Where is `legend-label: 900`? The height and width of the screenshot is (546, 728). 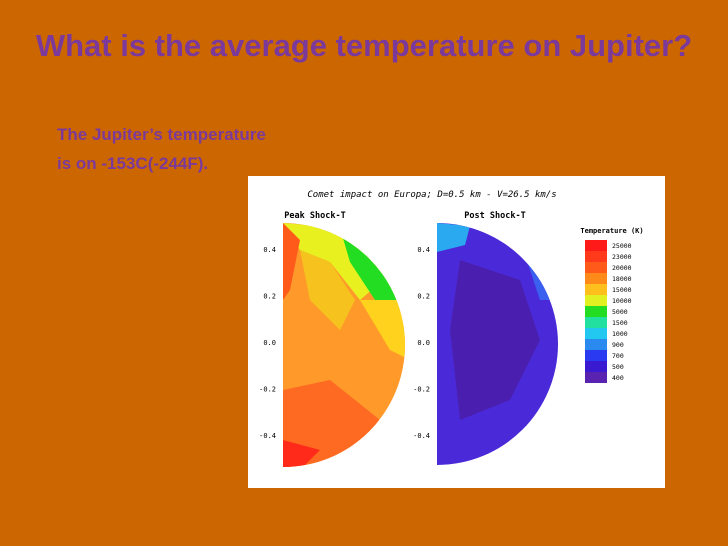
legend-label: 900 is located at coordinates (618, 345).